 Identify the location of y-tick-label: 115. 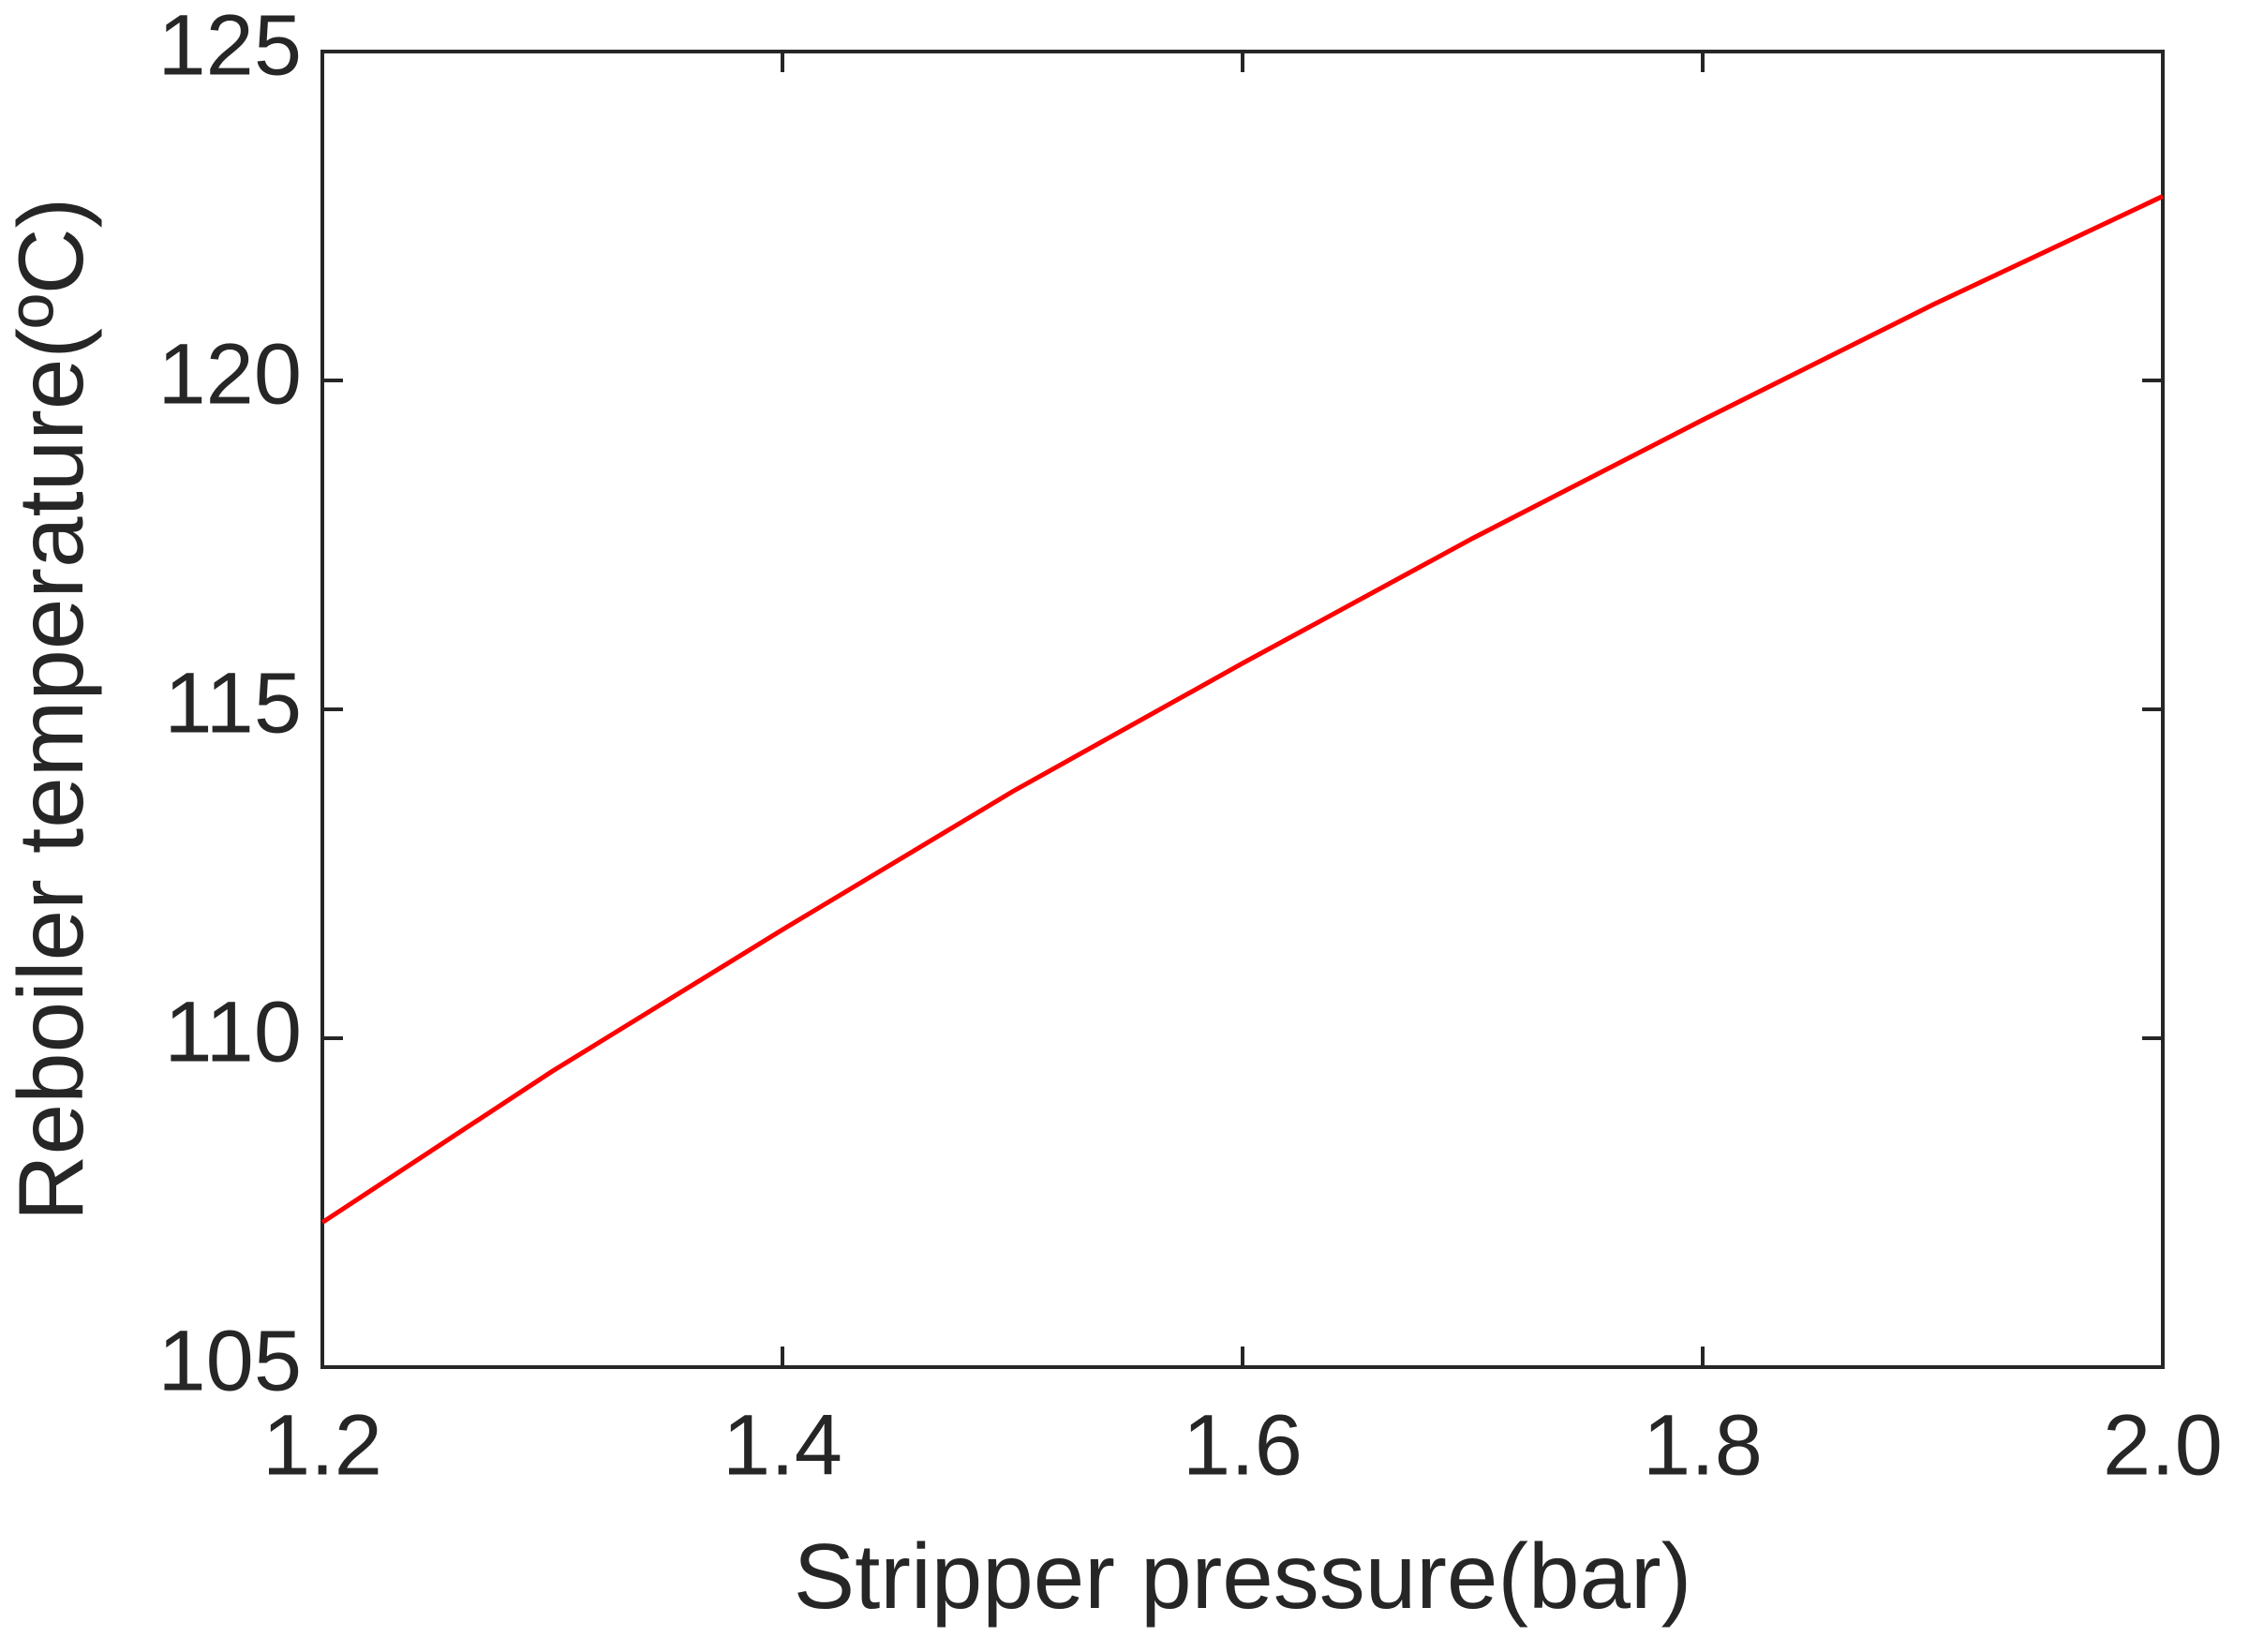
(233, 703).